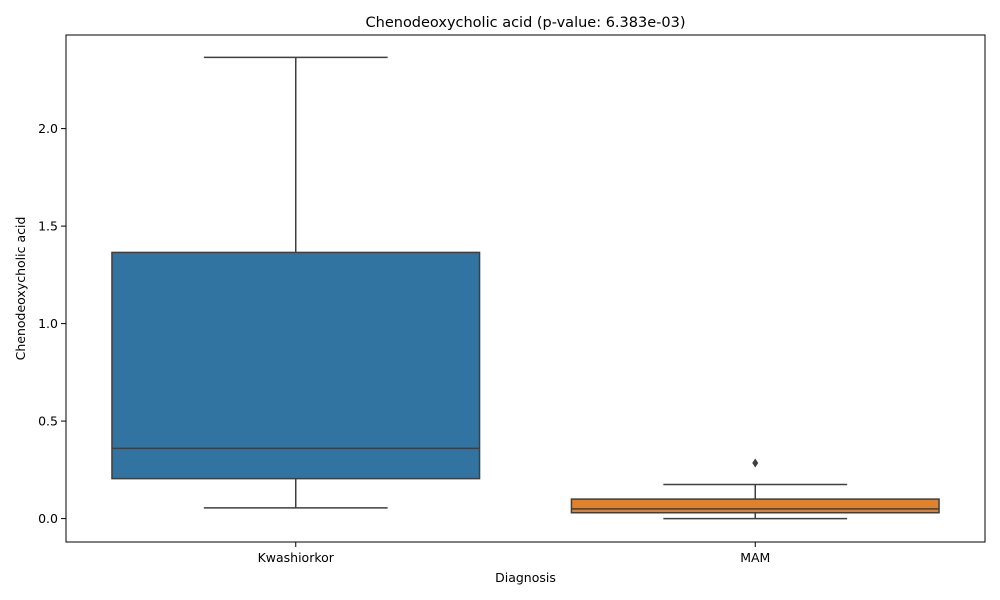 The height and width of the screenshot is (600, 1000). What do you see at coordinates (296, 365) in the screenshot?
I see `box-kwashiorkor` at bounding box center [296, 365].